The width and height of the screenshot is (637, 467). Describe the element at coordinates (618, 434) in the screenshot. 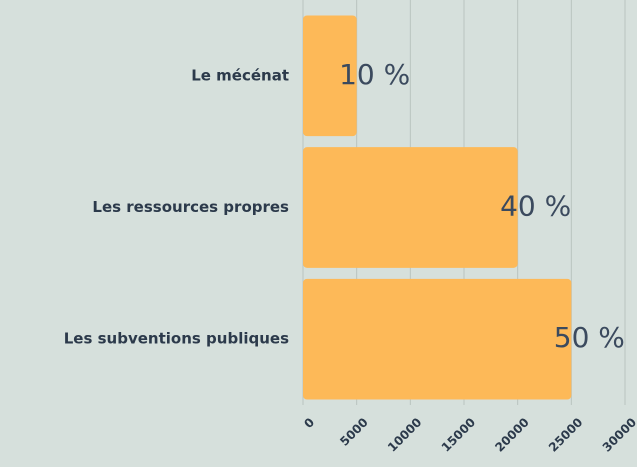

I see `x-tick-label: 30000` at that location.